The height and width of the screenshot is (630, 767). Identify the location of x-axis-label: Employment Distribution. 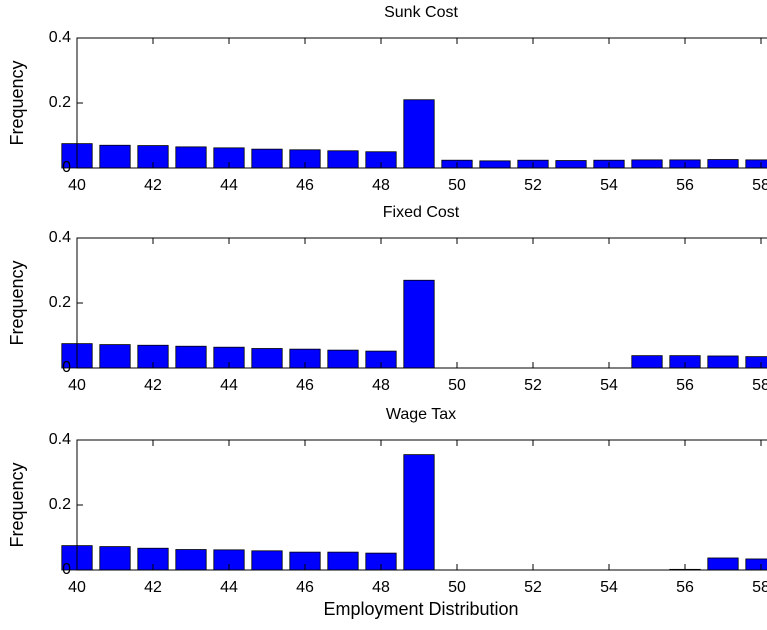
(420, 609).